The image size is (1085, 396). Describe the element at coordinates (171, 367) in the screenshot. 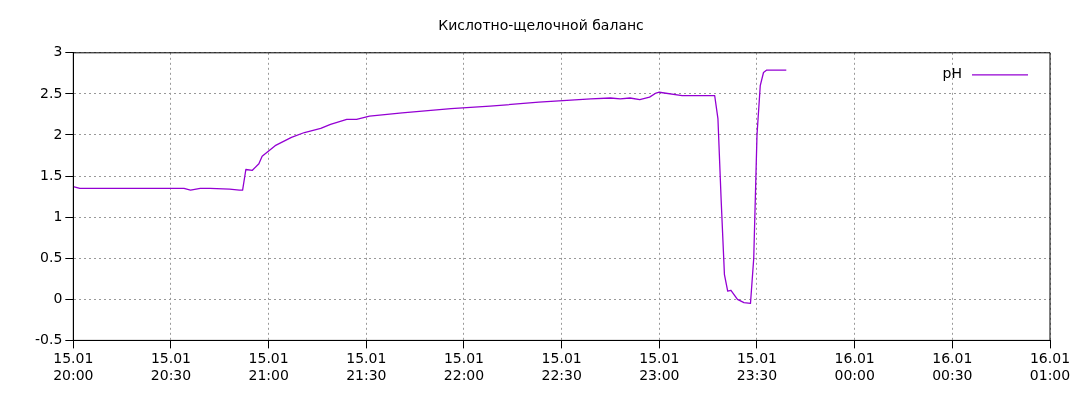

I see `x-tick-label: 15.01 20:30` at that location.